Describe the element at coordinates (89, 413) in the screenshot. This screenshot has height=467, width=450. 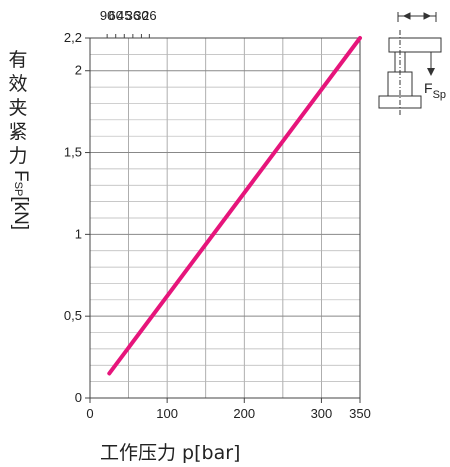
I see `x-tick-label: 0` at that location.